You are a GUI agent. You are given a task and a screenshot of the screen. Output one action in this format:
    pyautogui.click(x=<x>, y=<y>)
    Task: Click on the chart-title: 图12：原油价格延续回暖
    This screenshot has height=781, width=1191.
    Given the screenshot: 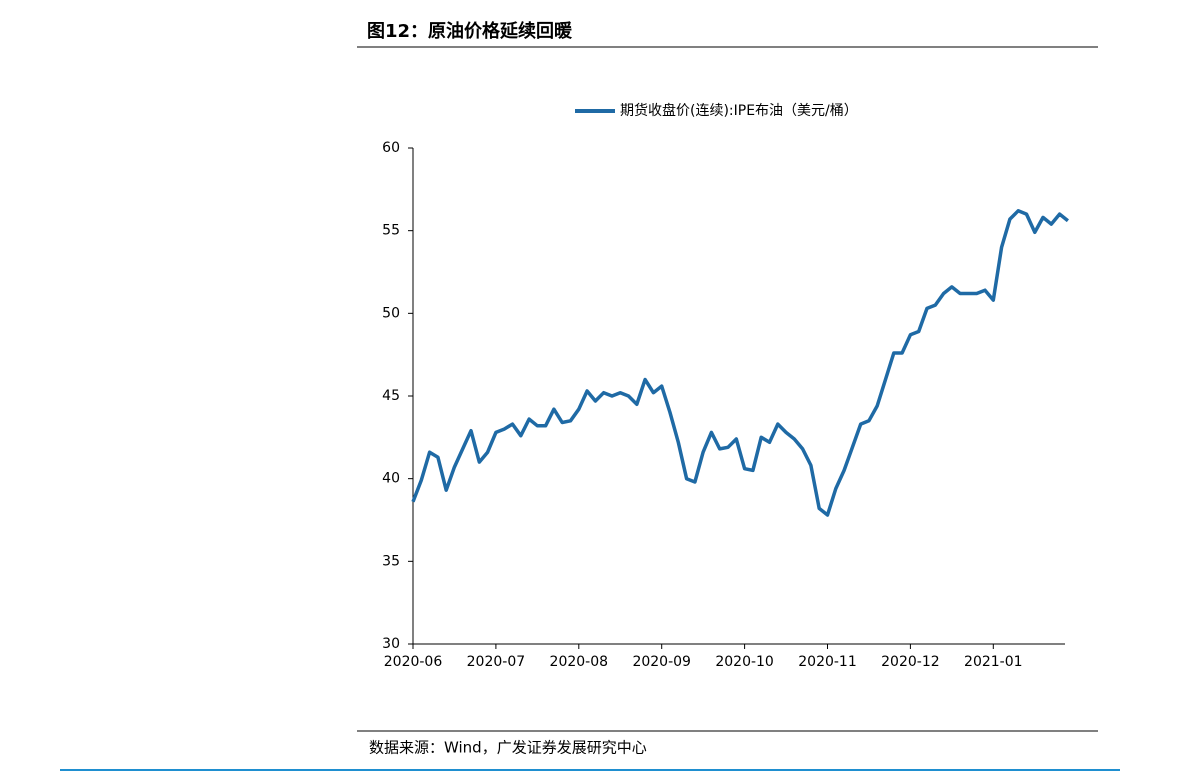 What is the action you would take?
    pyautogui.click(x=470, y=31)
    